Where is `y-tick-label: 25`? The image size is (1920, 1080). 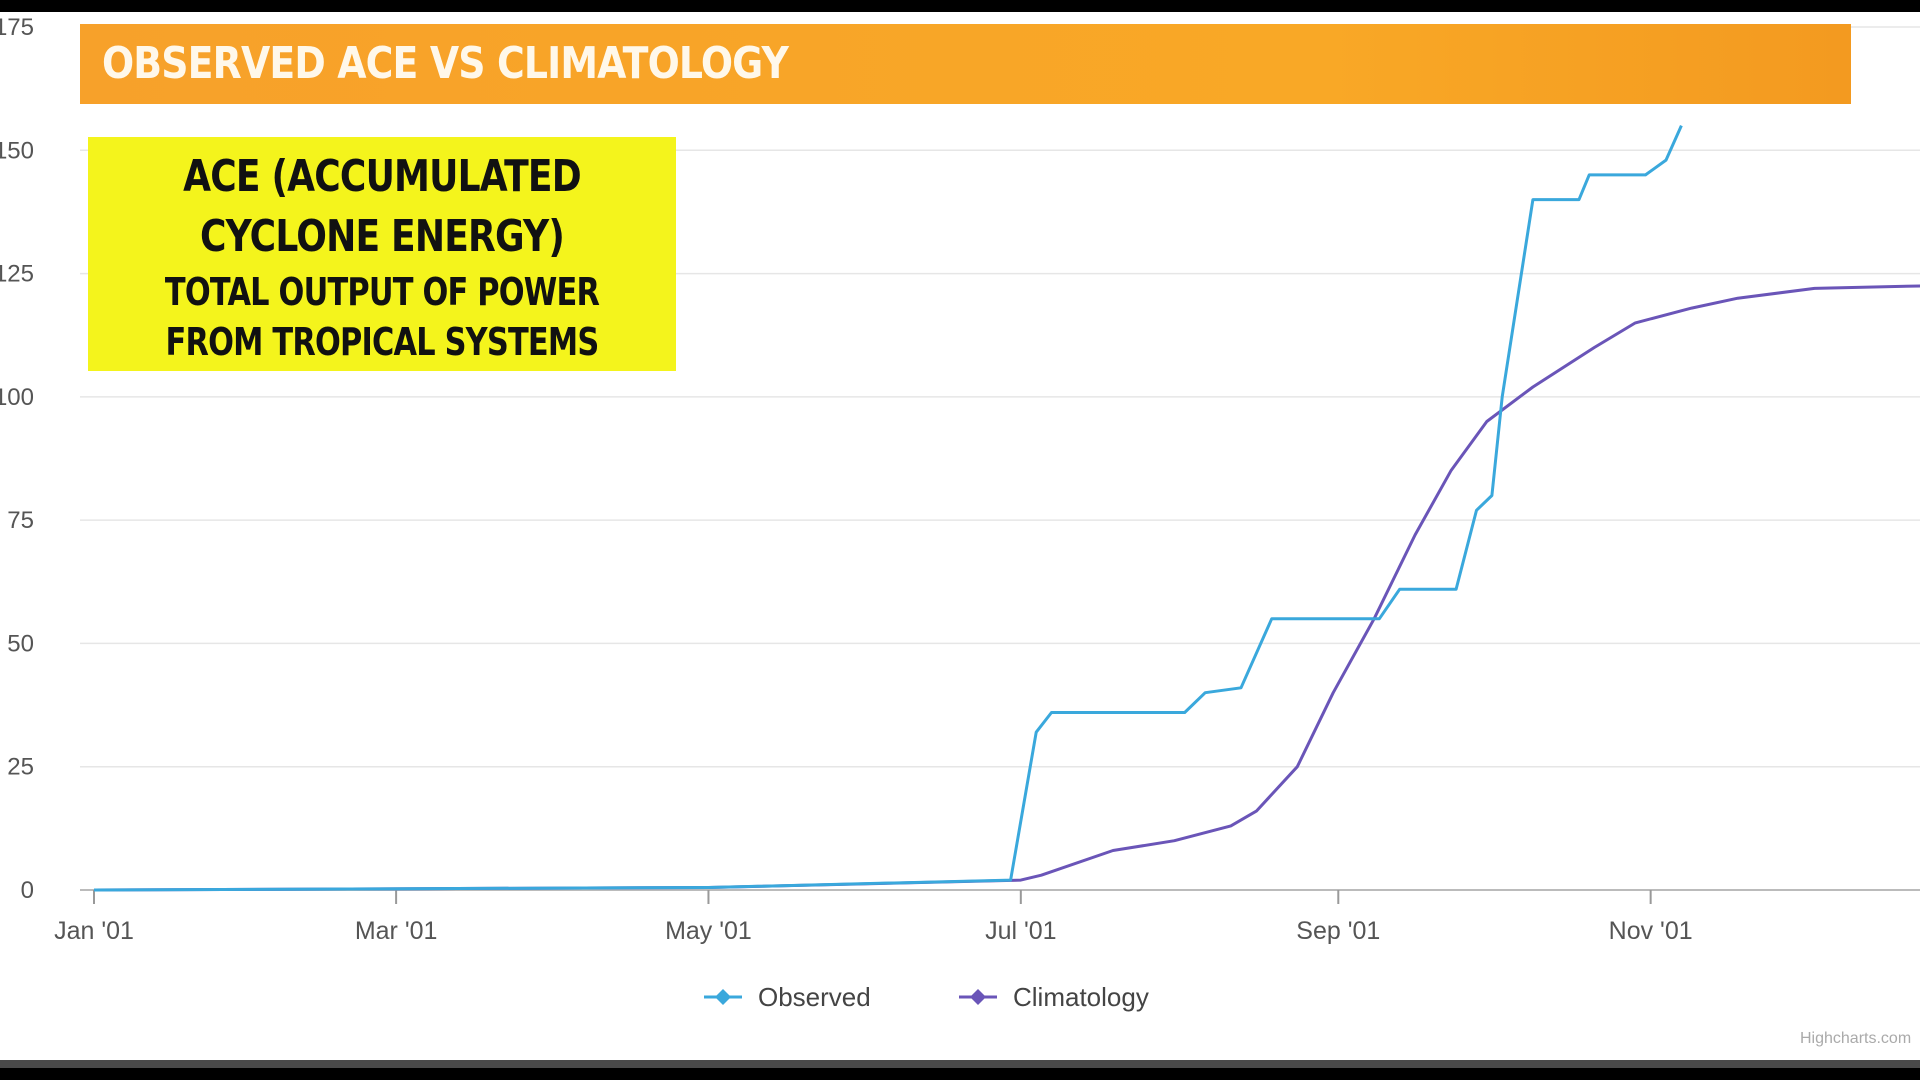
y-tick-label: 25 is located at coordinates (20, 767).